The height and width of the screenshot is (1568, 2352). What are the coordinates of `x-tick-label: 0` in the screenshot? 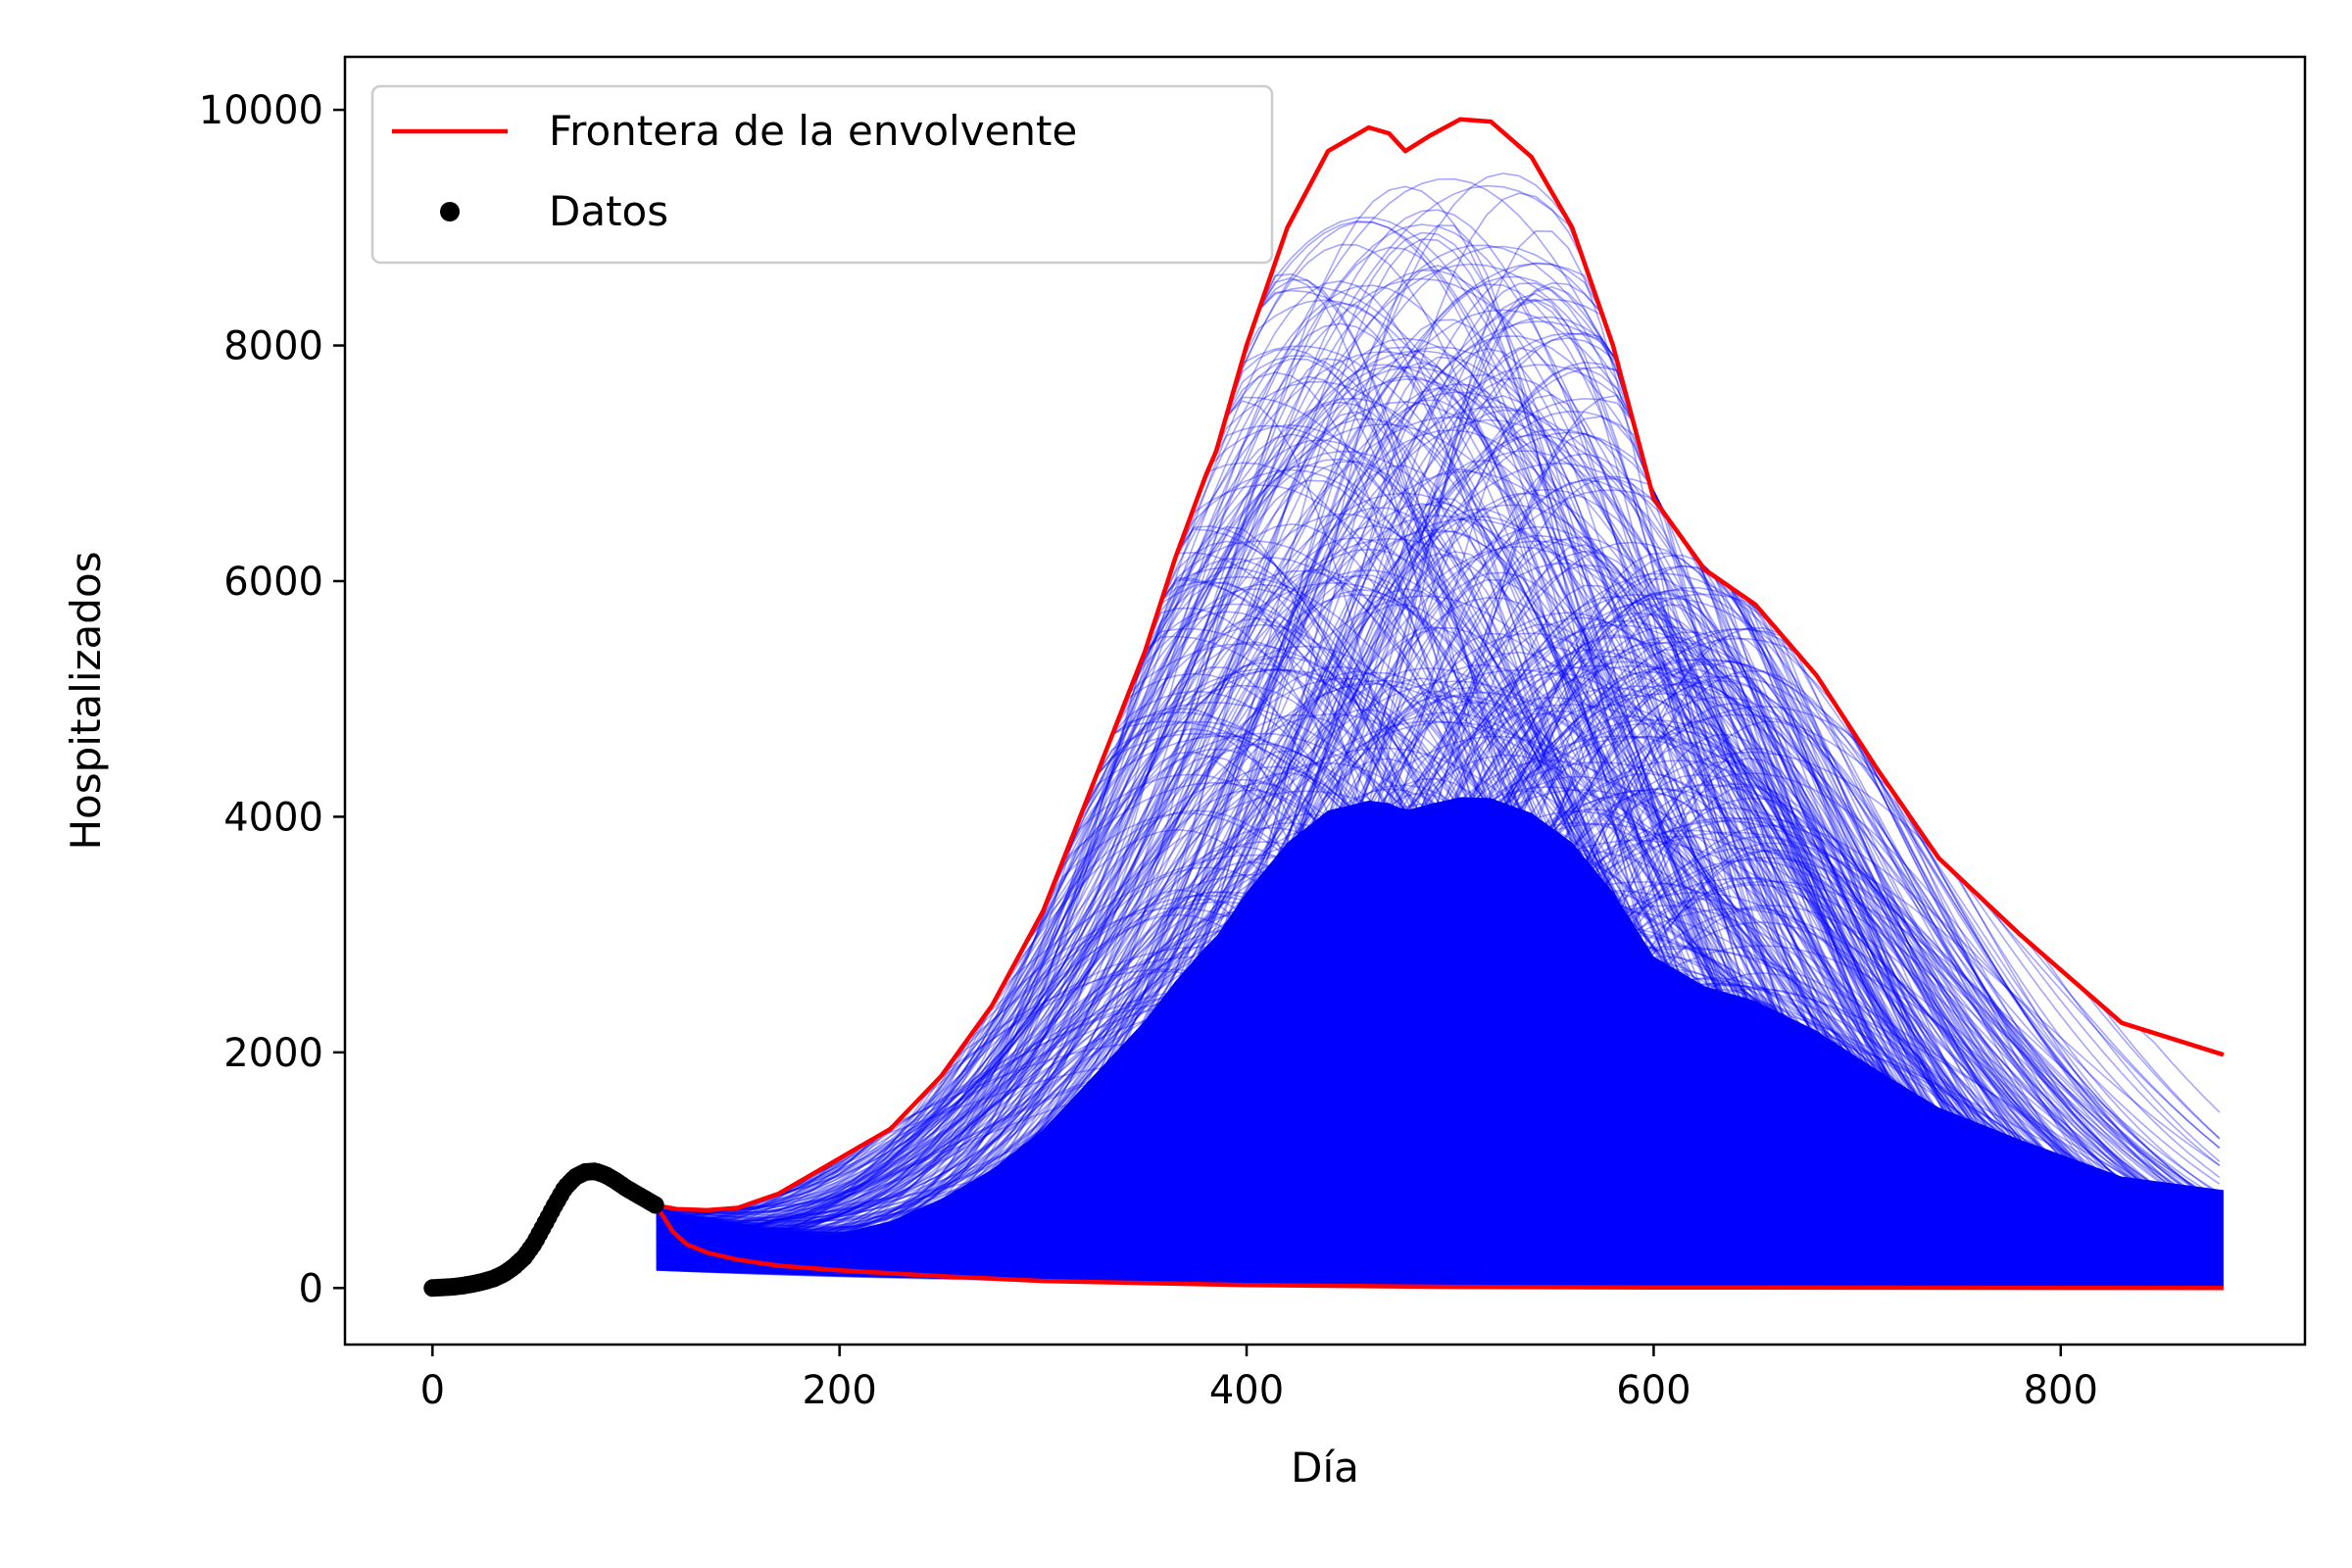 It's located at (432, 1390).